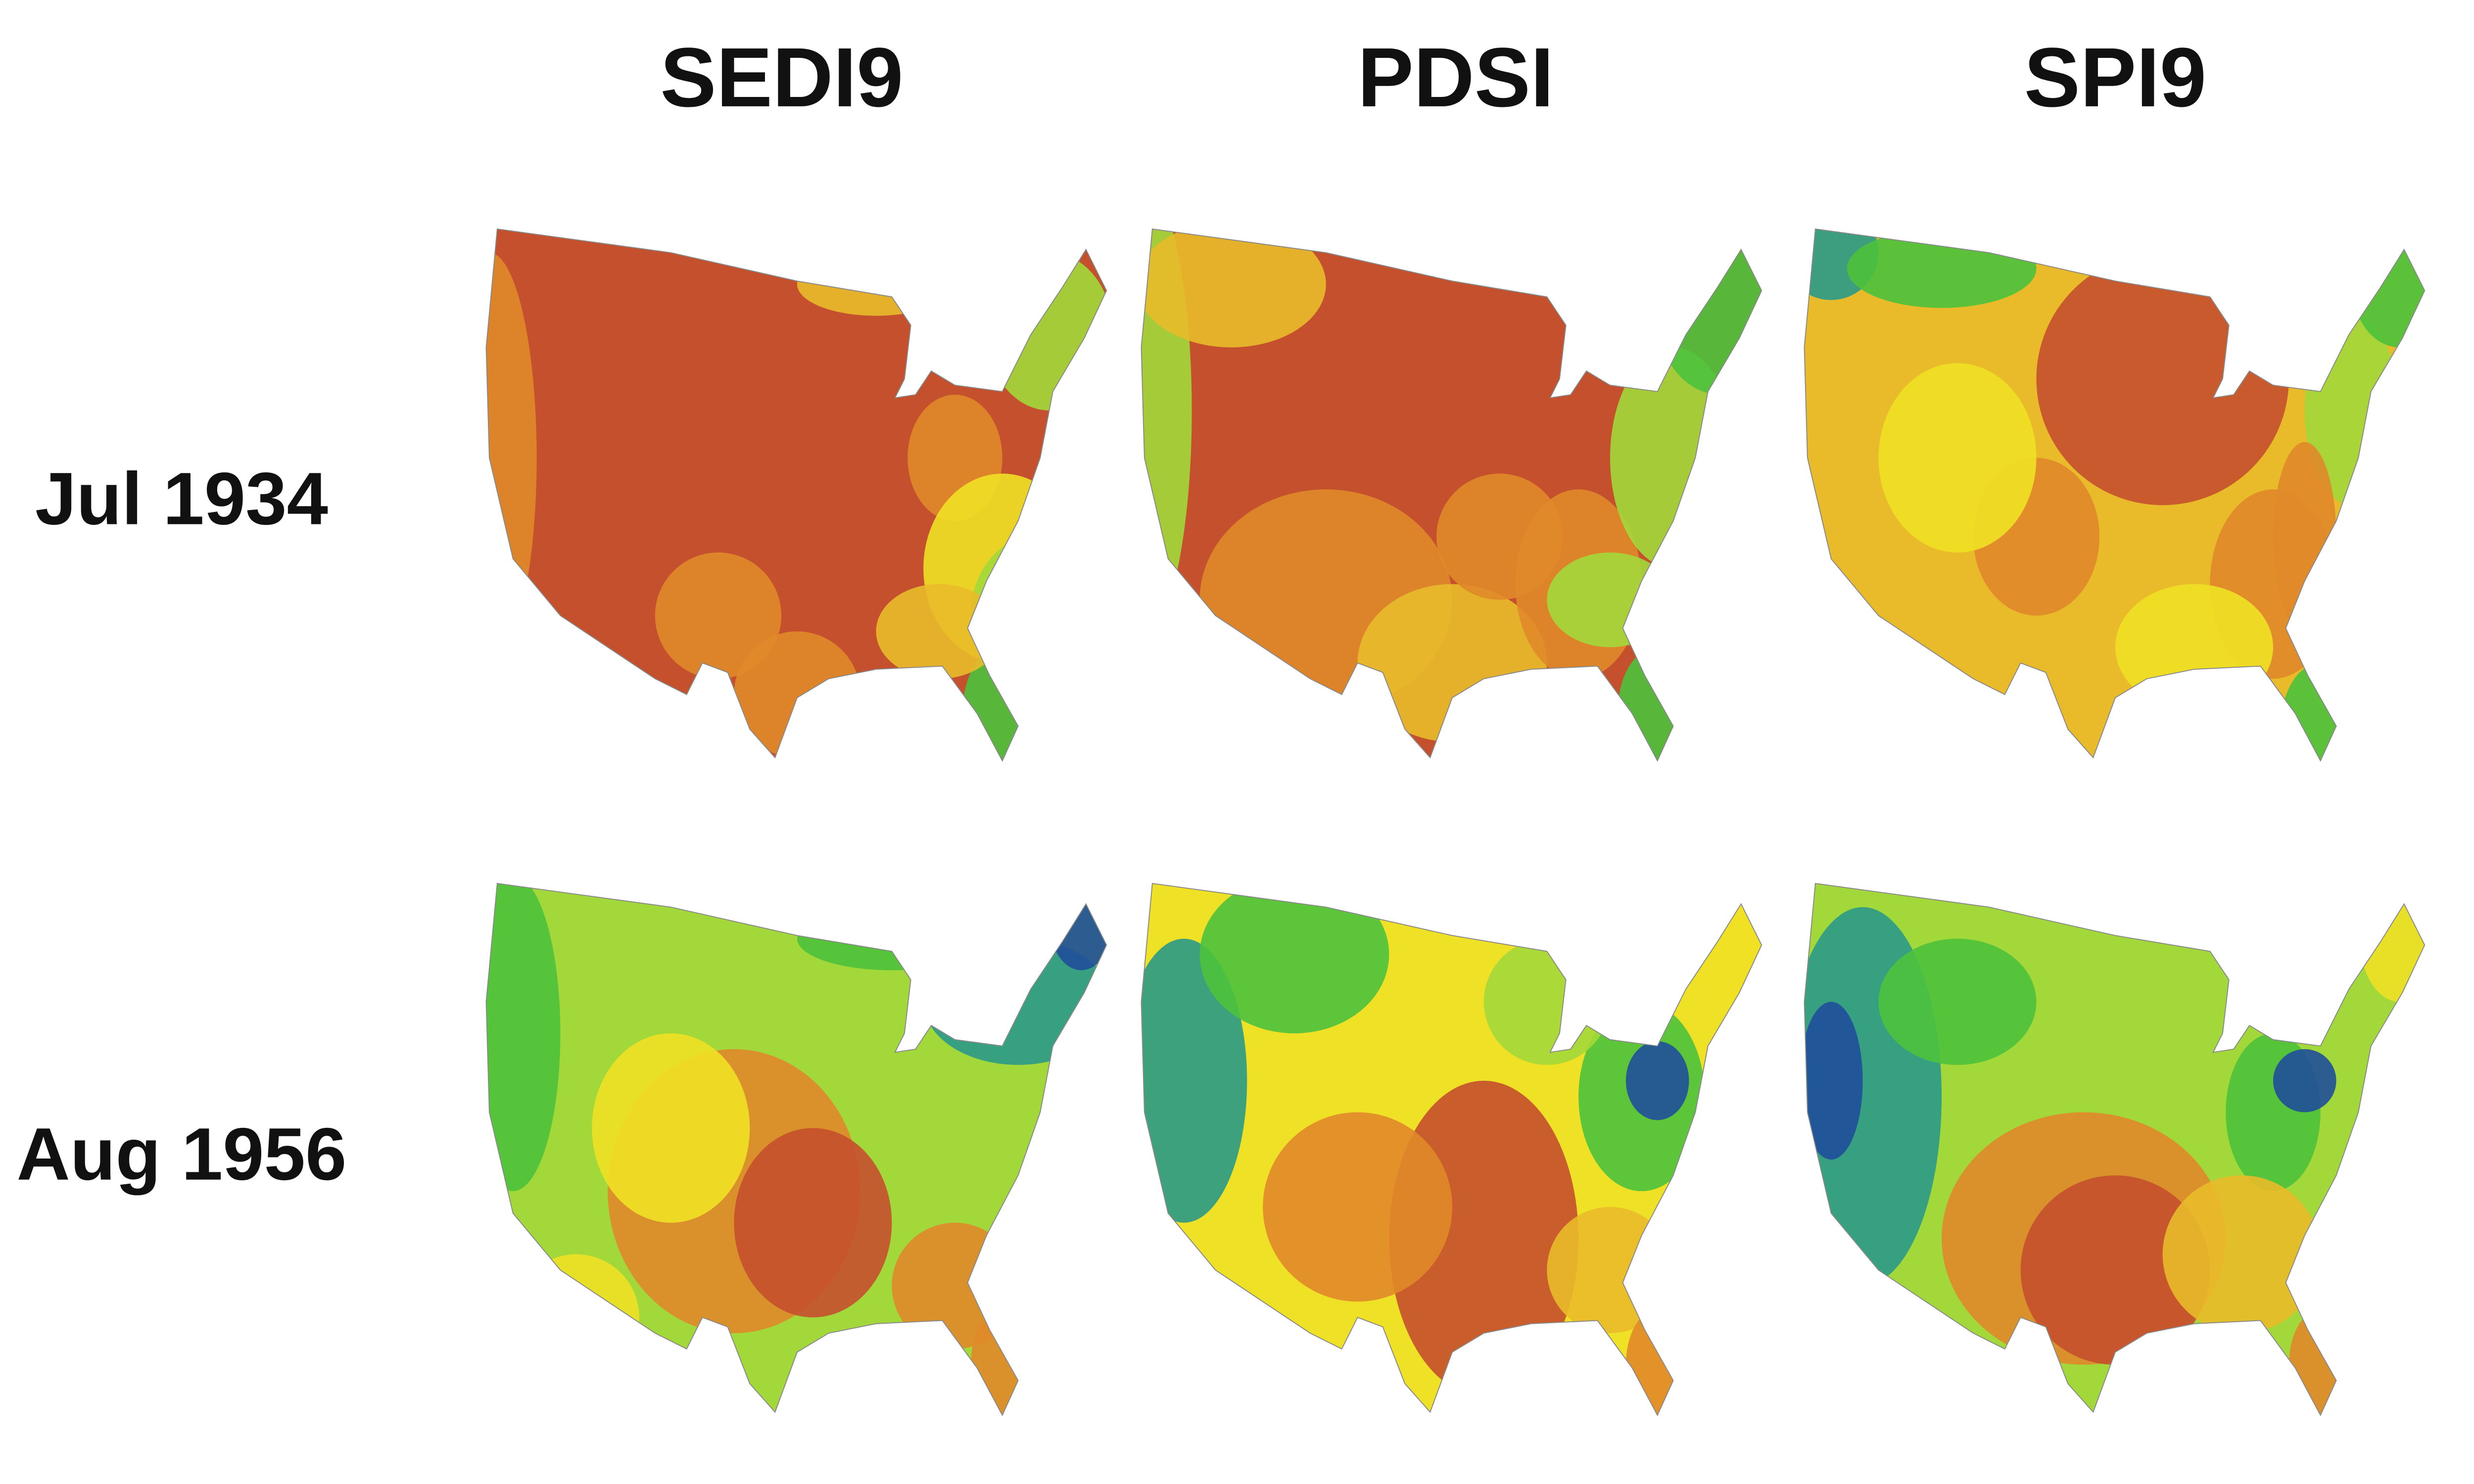  Describe the element at coordinates (182, 1154) in the screenshot. I see `row-title: Aug 1956` at that location.